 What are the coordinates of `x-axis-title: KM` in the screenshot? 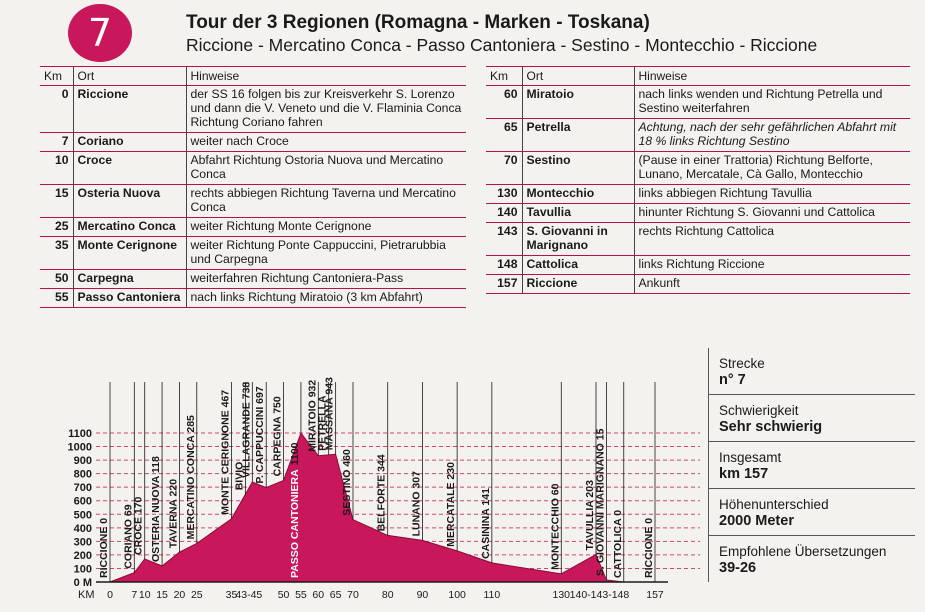 It's located at (86, 595).